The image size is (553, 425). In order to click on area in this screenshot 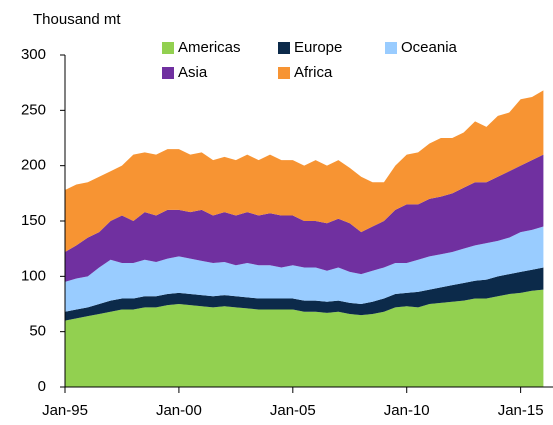, I will do `click(304, 294)`.